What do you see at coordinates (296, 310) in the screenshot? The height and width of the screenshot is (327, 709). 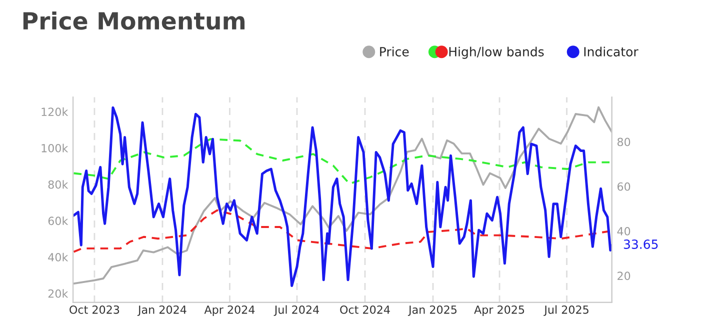 I see `x-tick-label: Jul 2024` at bounding box center [296, 310].